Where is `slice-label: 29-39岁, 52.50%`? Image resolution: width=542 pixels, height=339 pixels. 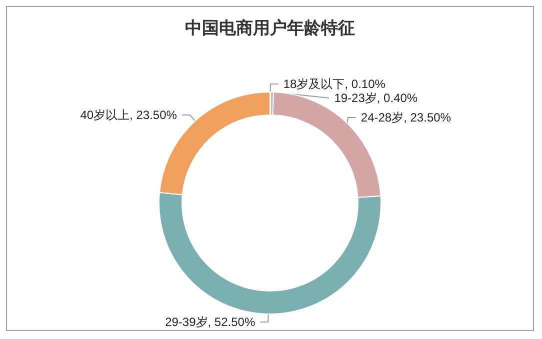 slice-label: 29-39岁, 52.50% is located at coordinates (210, 321).